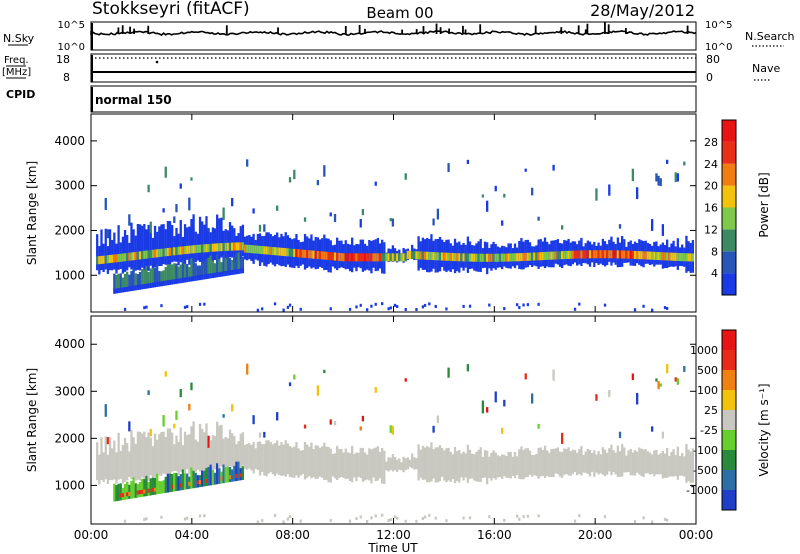 Image resolution: width=800 pixels, height=554 pixels. I want to click on cpid-panel, so click(393, 99).